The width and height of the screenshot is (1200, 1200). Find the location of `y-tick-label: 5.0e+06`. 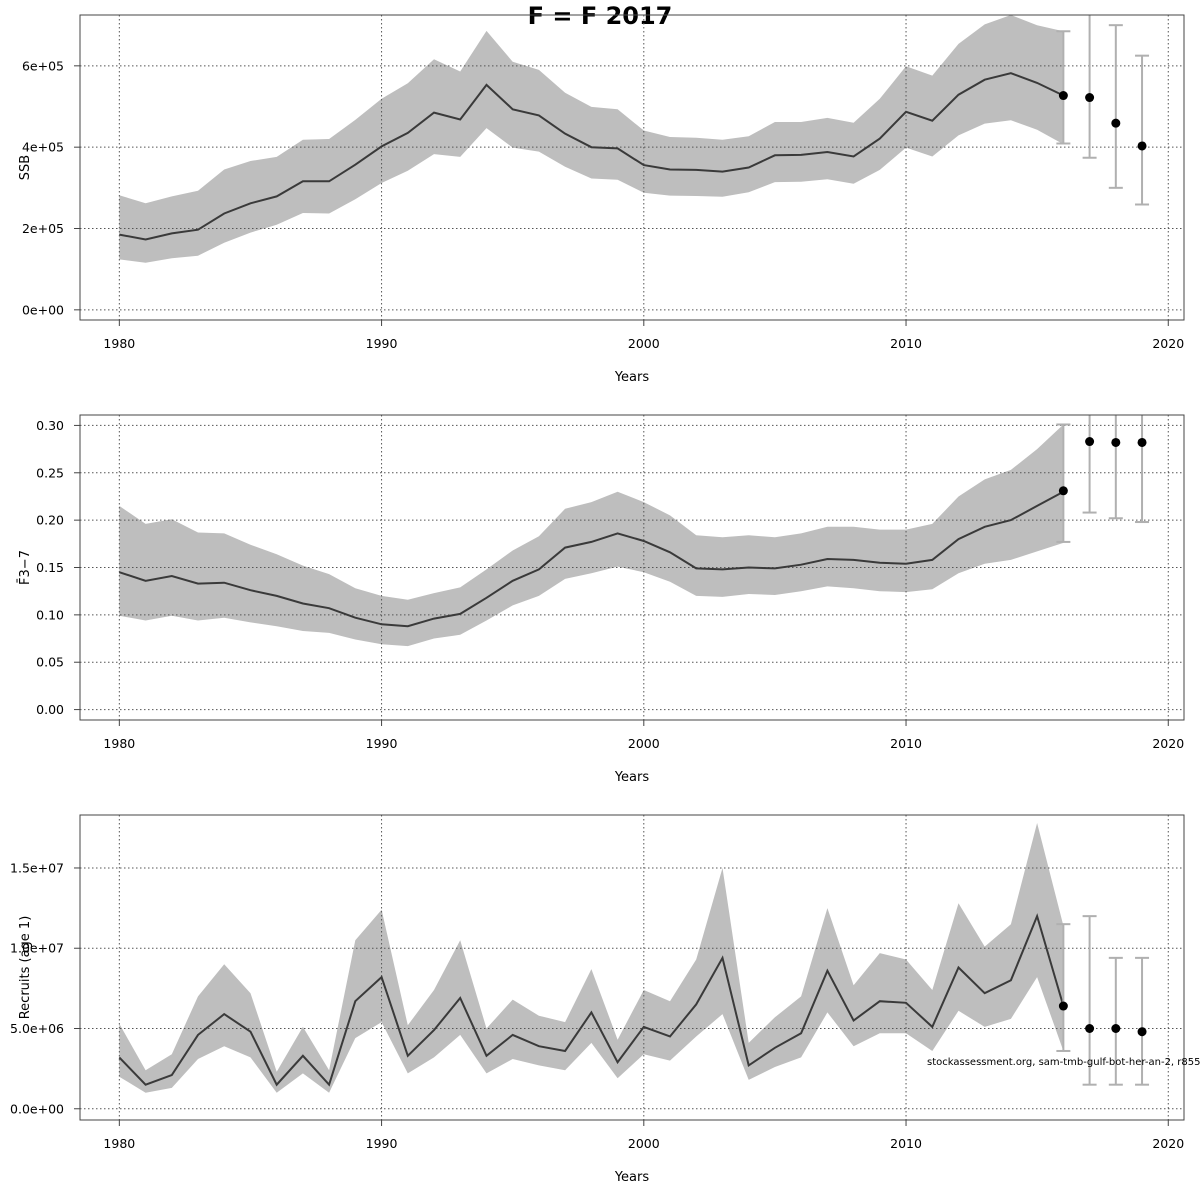

y-tick-label: 5.0e+06 is located at coordinates (37, 1028).